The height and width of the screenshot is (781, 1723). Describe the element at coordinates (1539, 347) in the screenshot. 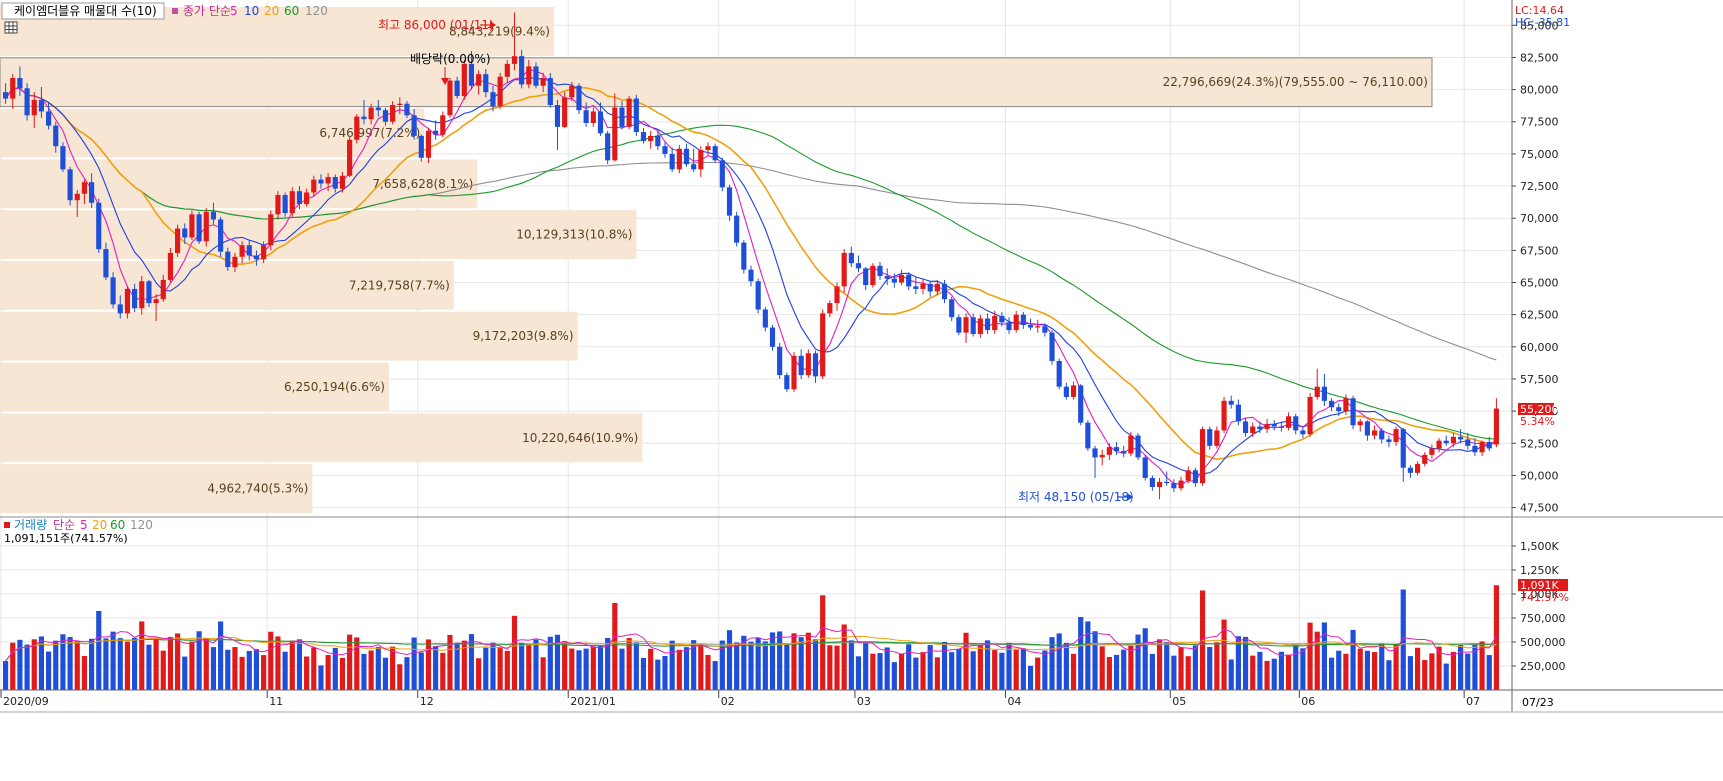

I see `price-tick-label: 60,000` at that location.